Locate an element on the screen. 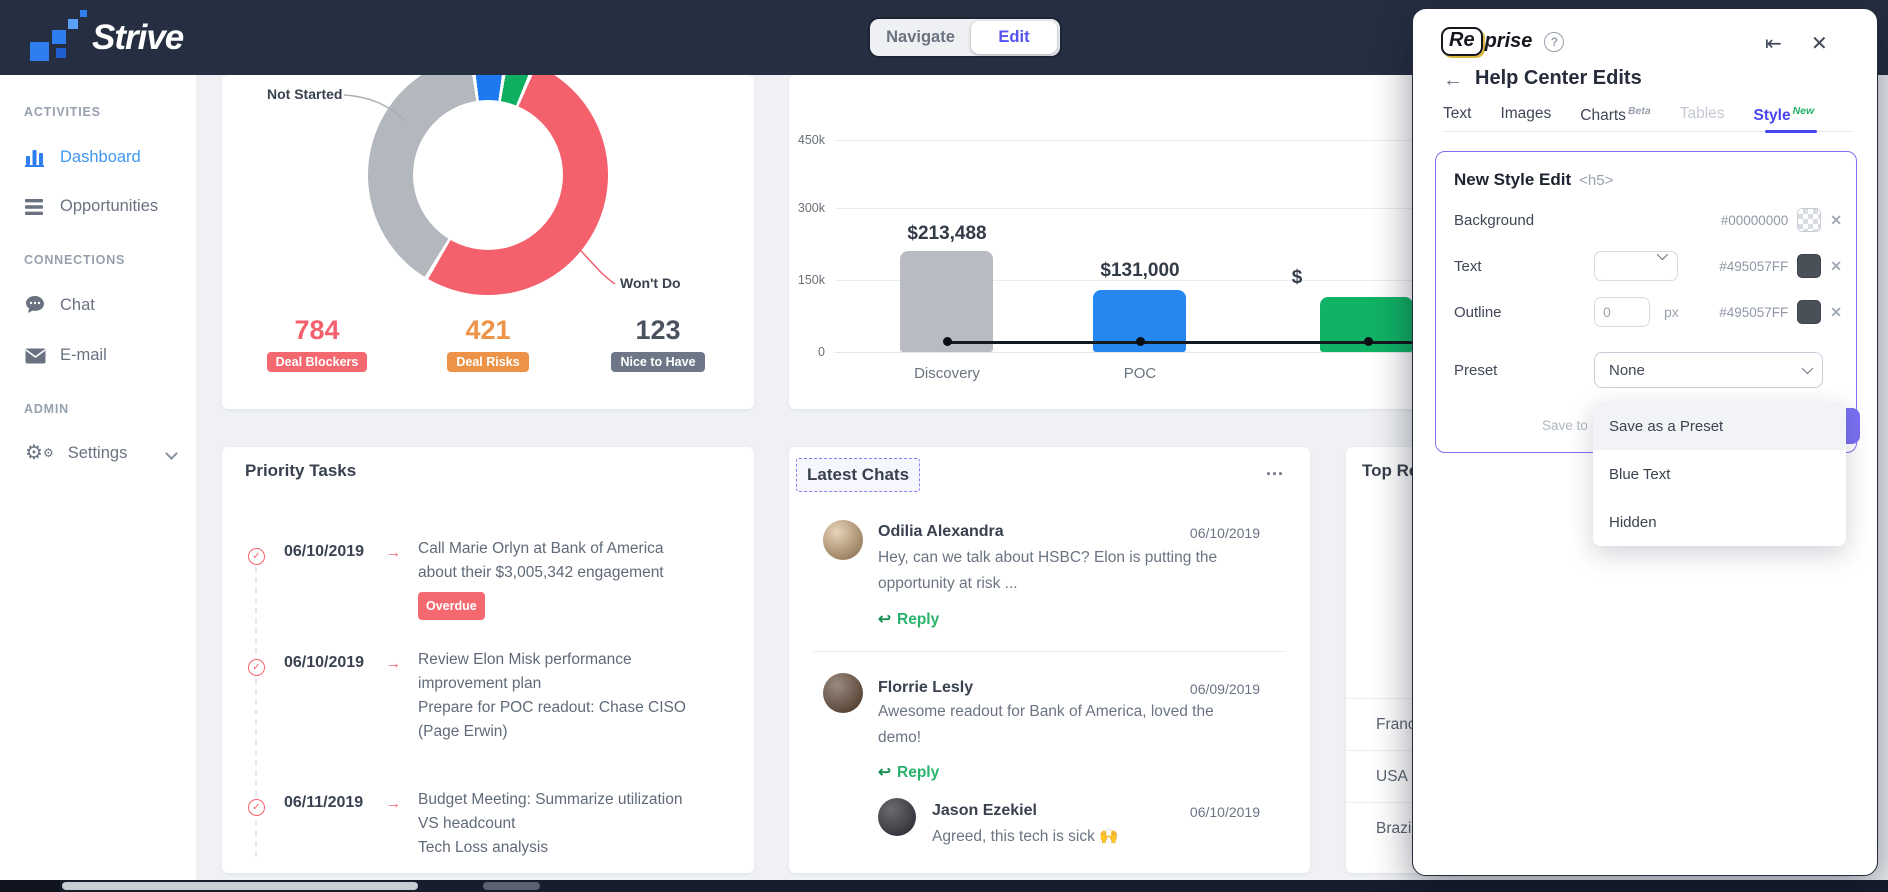 This screenshot has height=892, width=1888. outline-color-swatch is located at coordinates (1809, 312).